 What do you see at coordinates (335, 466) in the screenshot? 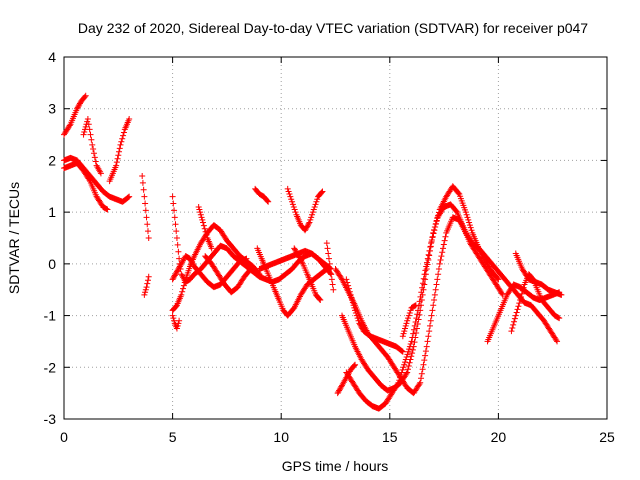
I see `x-axis-label: GPS time / hours` at bounding box center [335, 466].